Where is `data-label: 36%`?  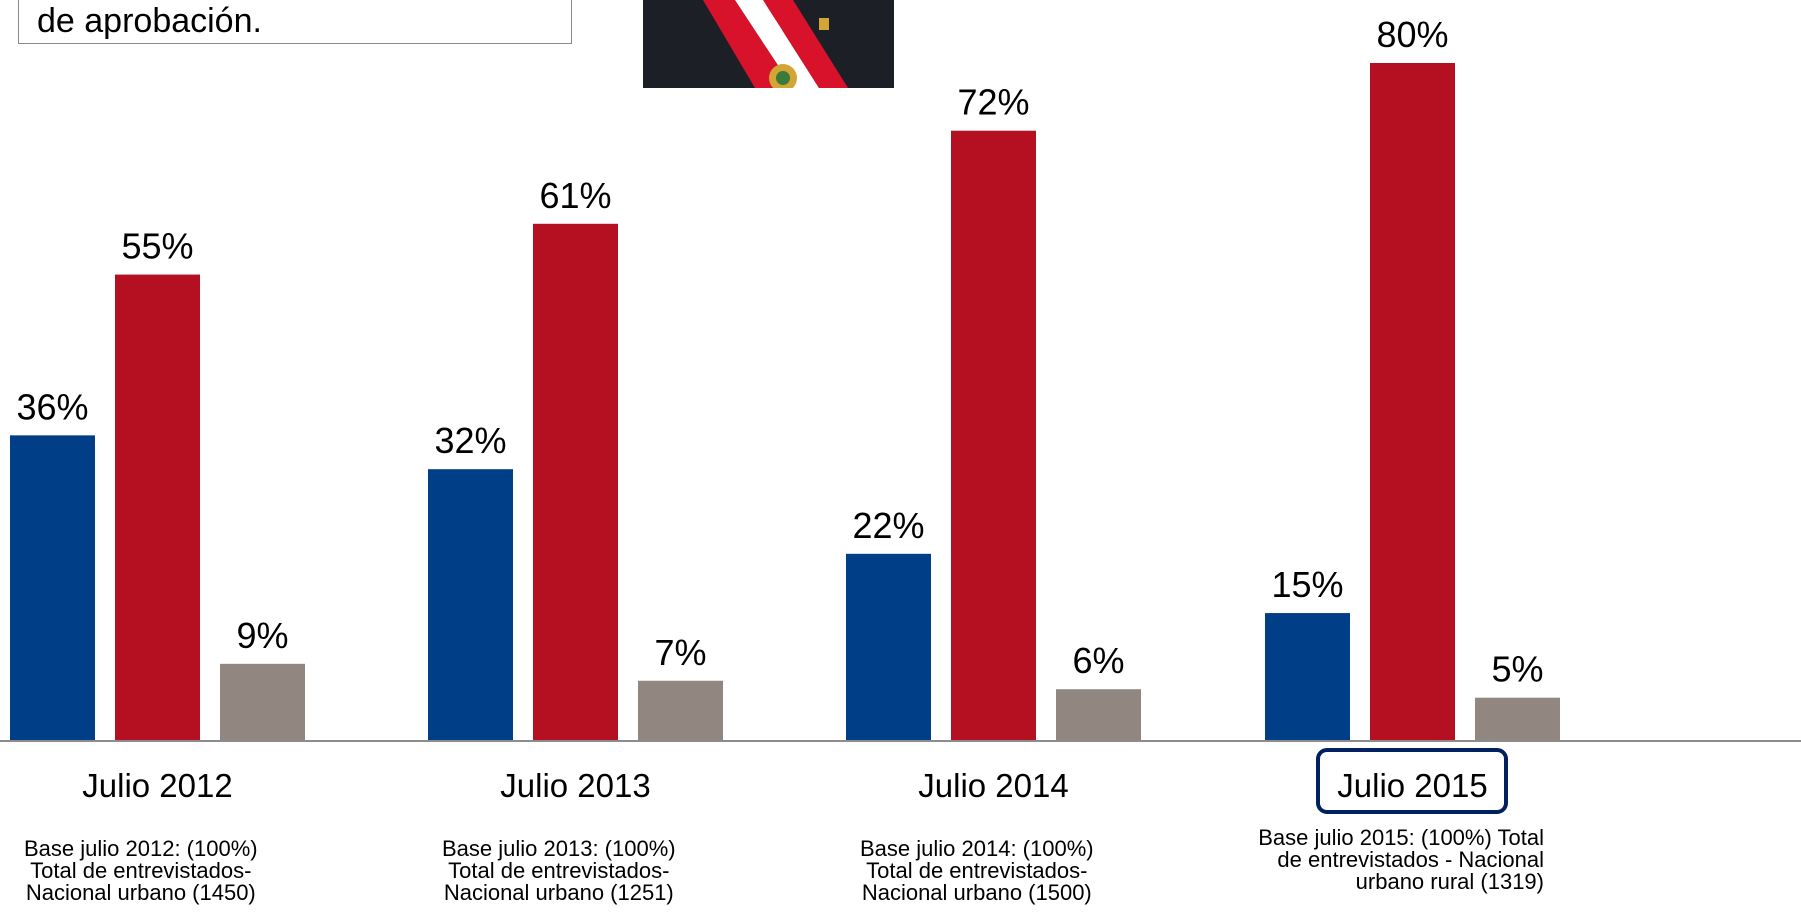 data-label: 36% is located at coordinates (52, 406).